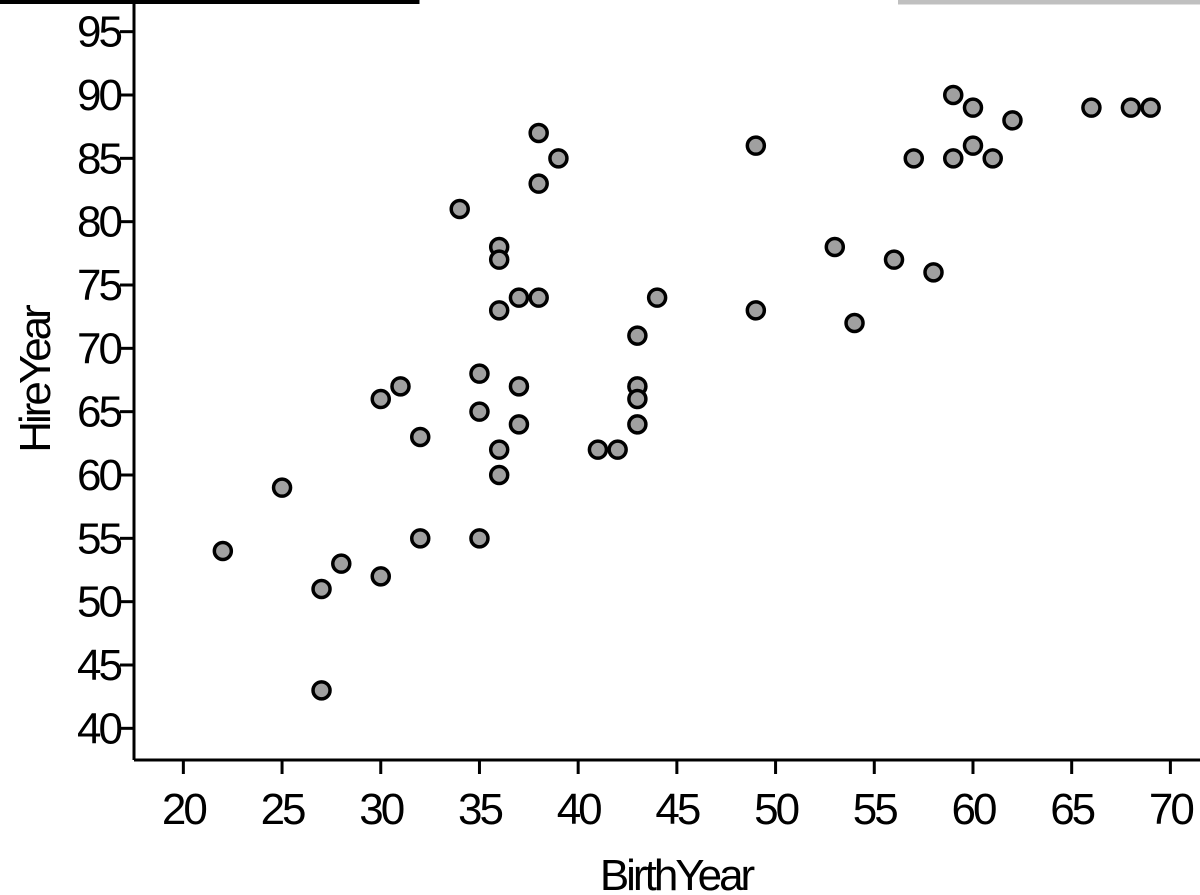  I want to click on x-tick-label: 40, so click(579, 809).